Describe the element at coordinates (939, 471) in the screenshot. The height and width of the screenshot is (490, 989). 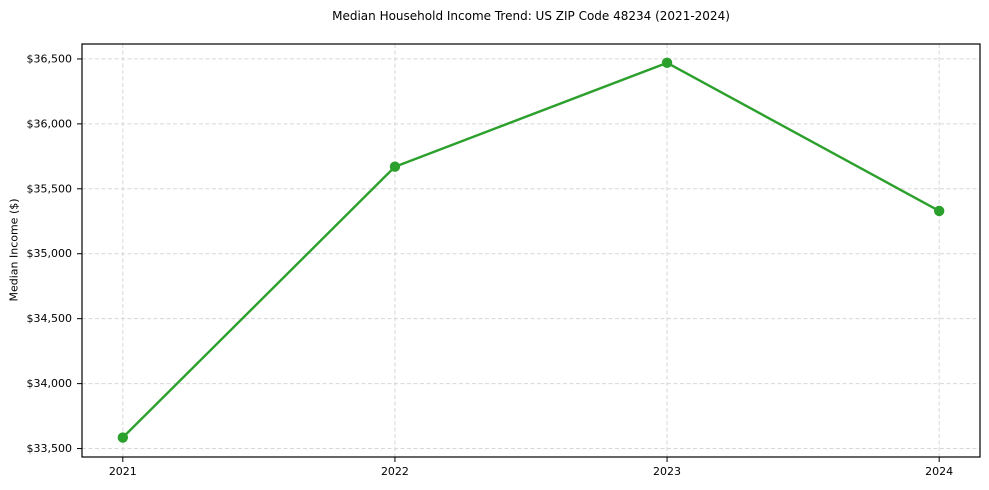
I see `x-tick-label: 2024` at that location.